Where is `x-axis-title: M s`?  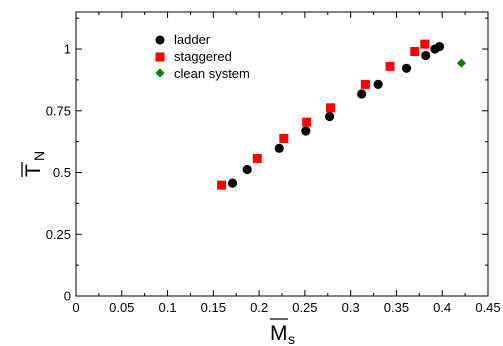
x-axis-title: M s is located at coordinates (282, 332).